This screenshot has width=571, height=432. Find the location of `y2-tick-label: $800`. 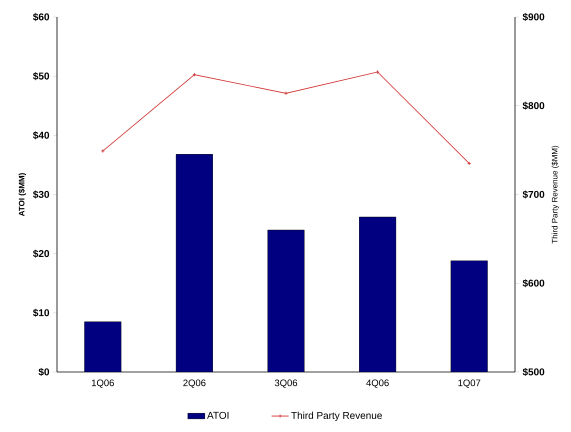

y2-tick-label: $800 is located at coordinates (533, 106).